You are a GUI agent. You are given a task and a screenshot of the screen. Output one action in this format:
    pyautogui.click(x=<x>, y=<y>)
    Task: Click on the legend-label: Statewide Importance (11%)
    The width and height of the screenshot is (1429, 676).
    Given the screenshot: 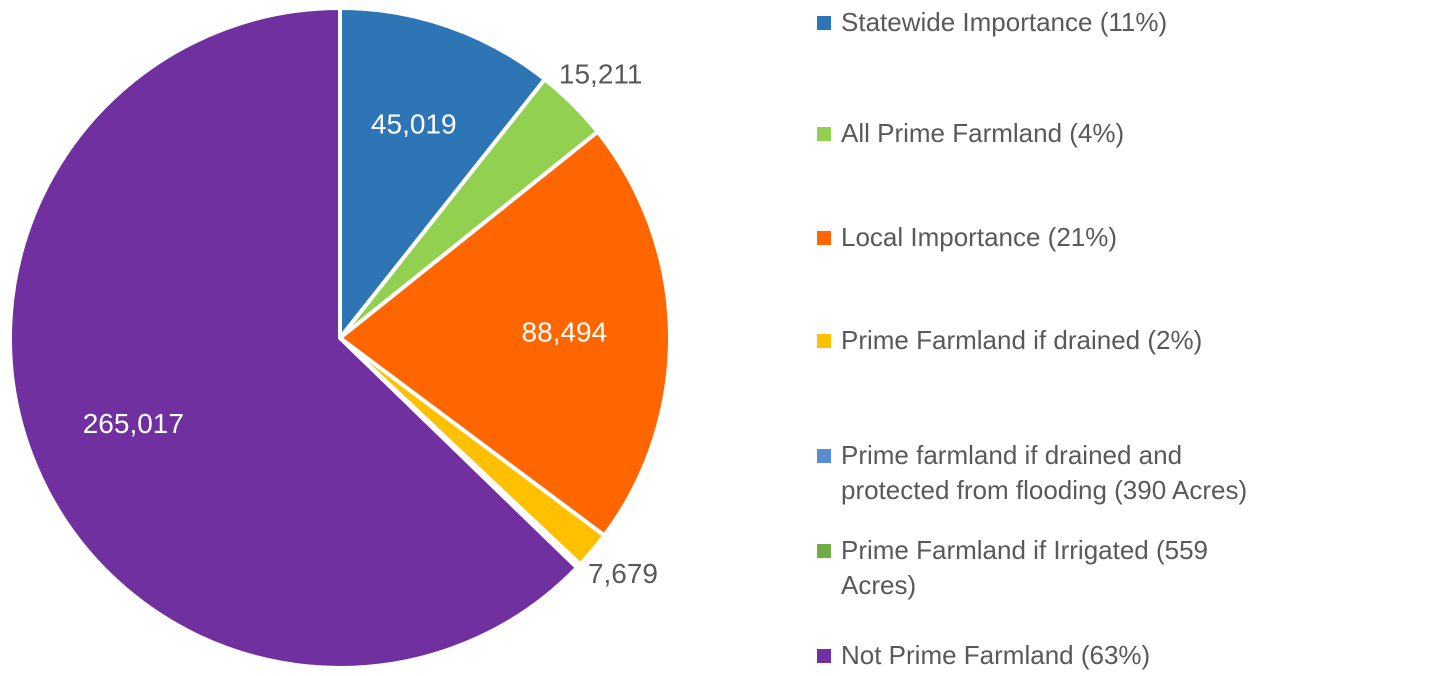 What is the action you would take?
    pyautogui.click(x=1004, y=22)
    